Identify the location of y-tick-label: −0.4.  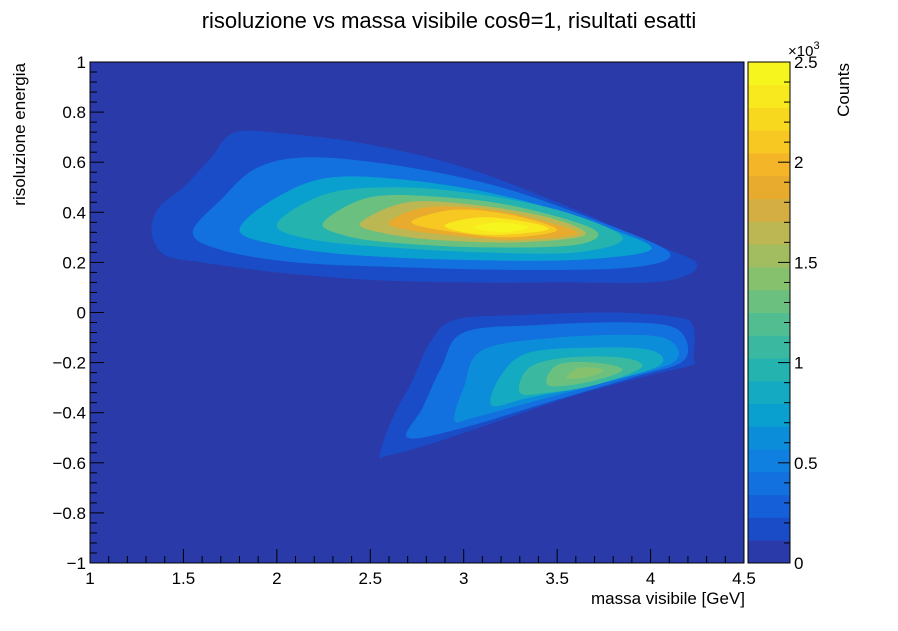
(69, 413).